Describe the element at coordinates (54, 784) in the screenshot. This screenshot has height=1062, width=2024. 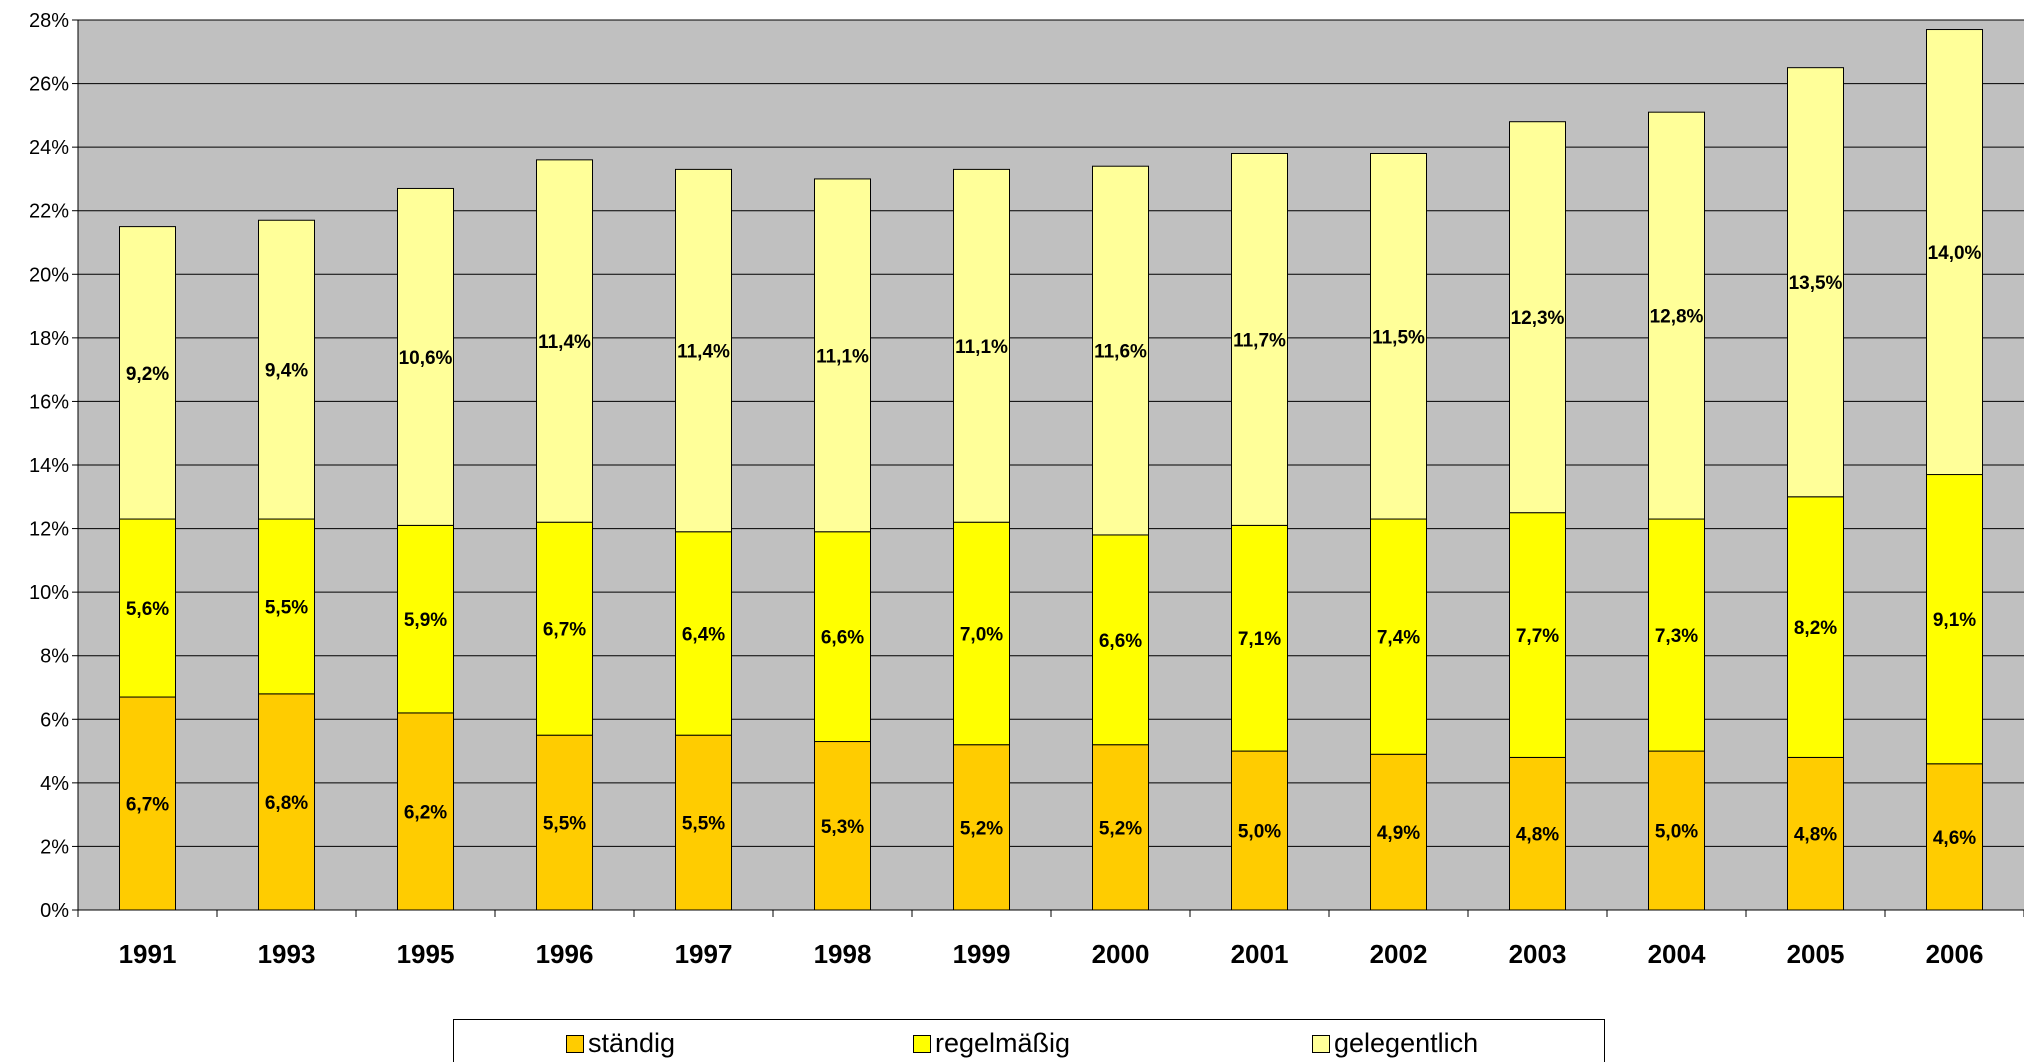
I see `y-tick-label: 4%` at that location.